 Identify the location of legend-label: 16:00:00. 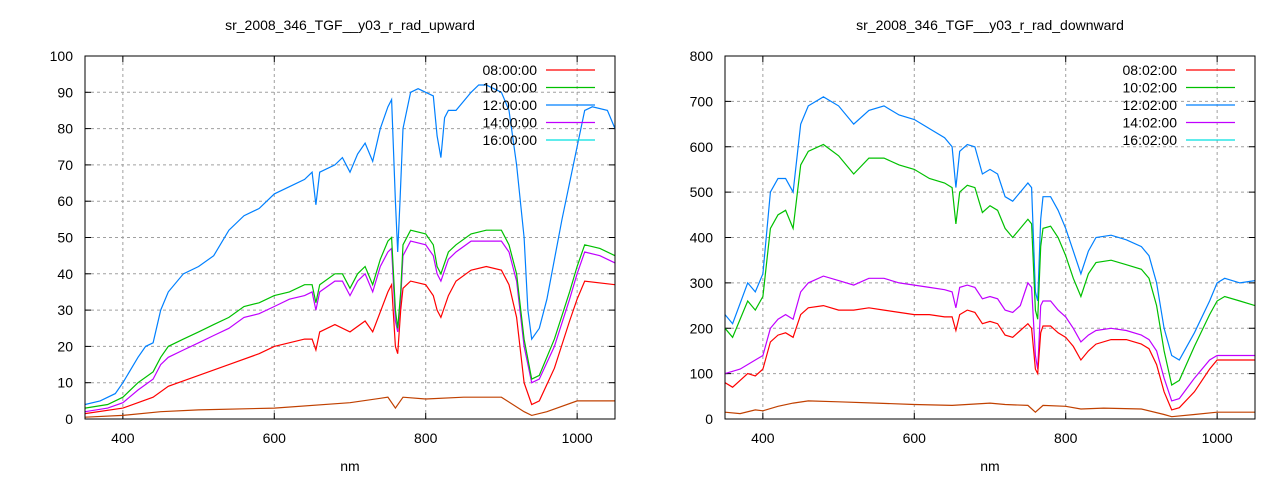
(510, 140).